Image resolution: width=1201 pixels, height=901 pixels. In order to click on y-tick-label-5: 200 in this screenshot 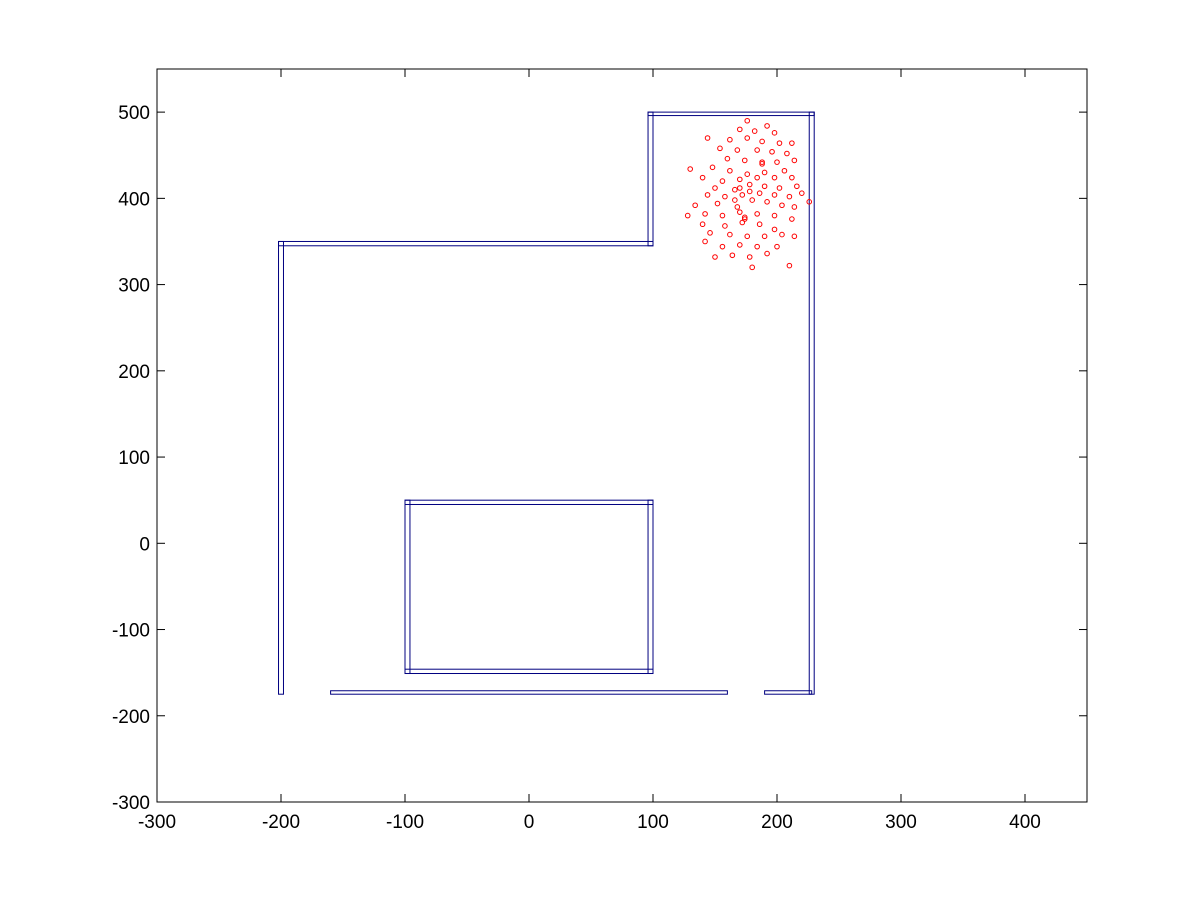, I will do `click(134, 372)`.